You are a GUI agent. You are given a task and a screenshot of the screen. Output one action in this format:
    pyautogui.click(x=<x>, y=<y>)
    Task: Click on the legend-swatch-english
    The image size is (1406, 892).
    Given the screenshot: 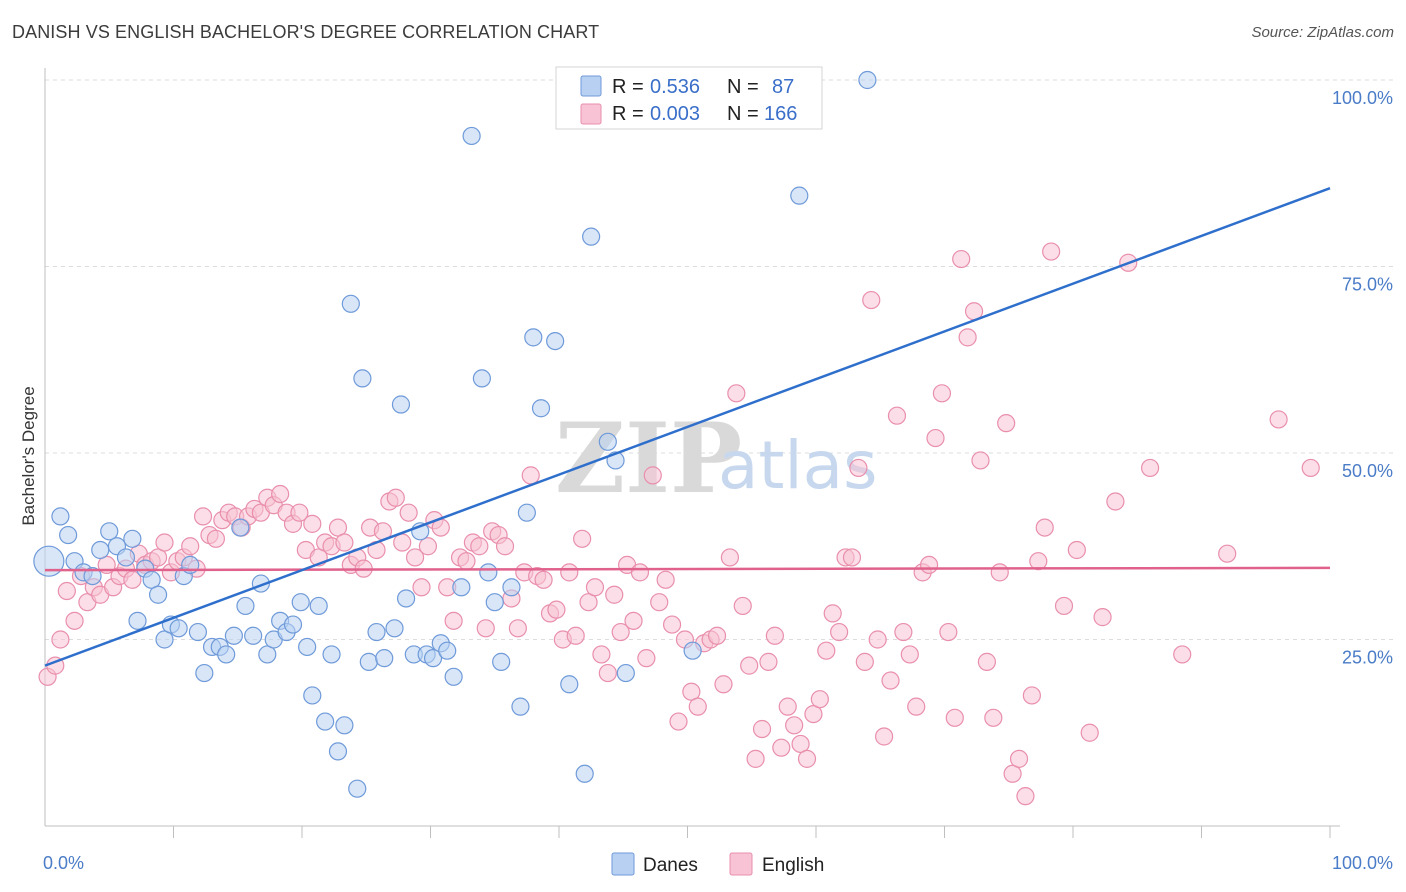 What is the action you would take?
    pyautogui.click(x=591, y=114)
    